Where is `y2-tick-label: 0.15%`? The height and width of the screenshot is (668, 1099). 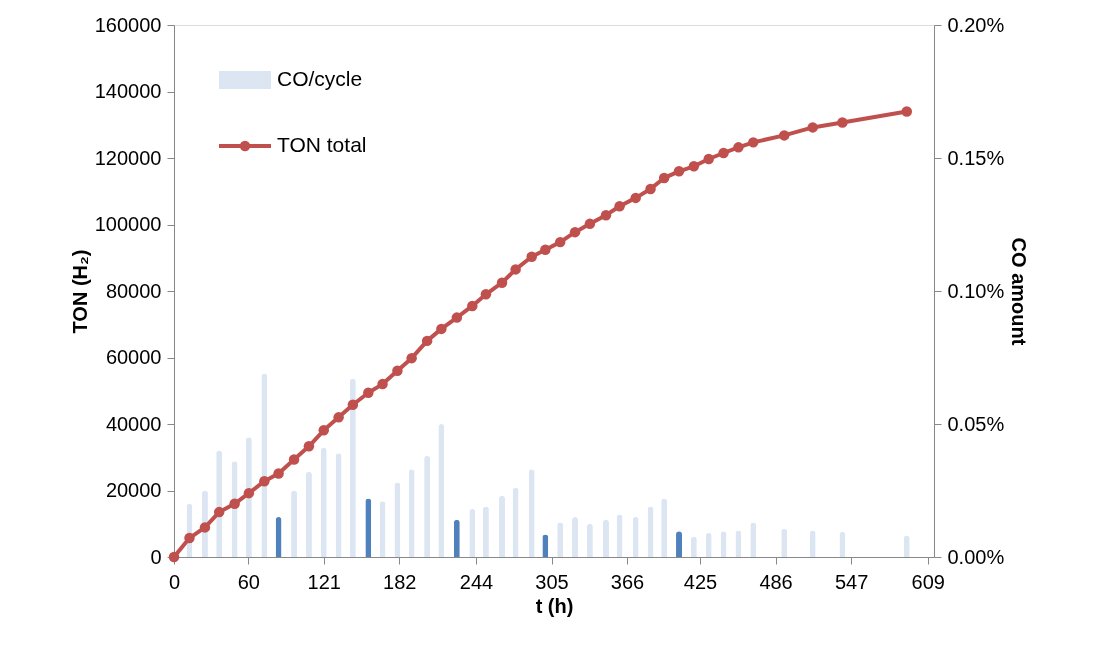 y2-tick-label: 0.15% is located at coordinates (976, 157).